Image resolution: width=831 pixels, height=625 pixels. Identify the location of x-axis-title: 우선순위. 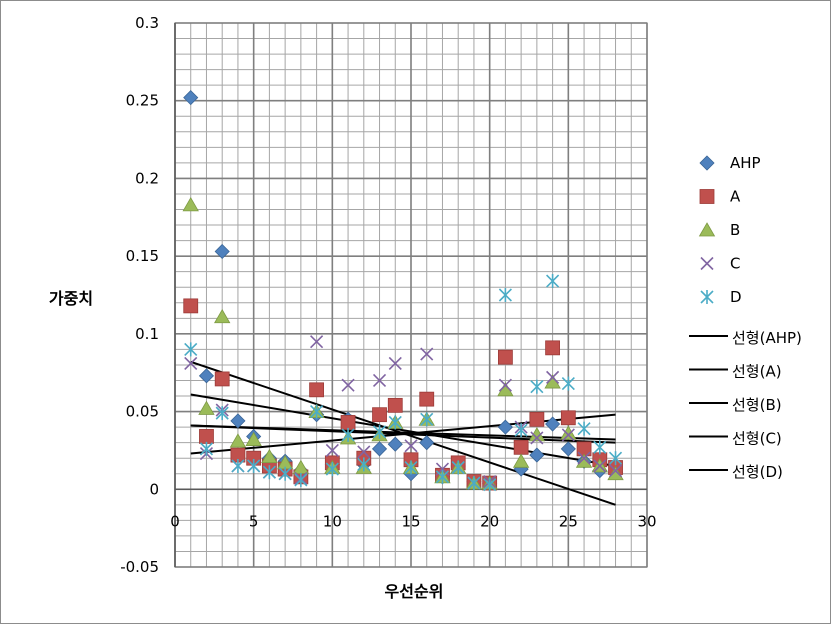
(414, 591).